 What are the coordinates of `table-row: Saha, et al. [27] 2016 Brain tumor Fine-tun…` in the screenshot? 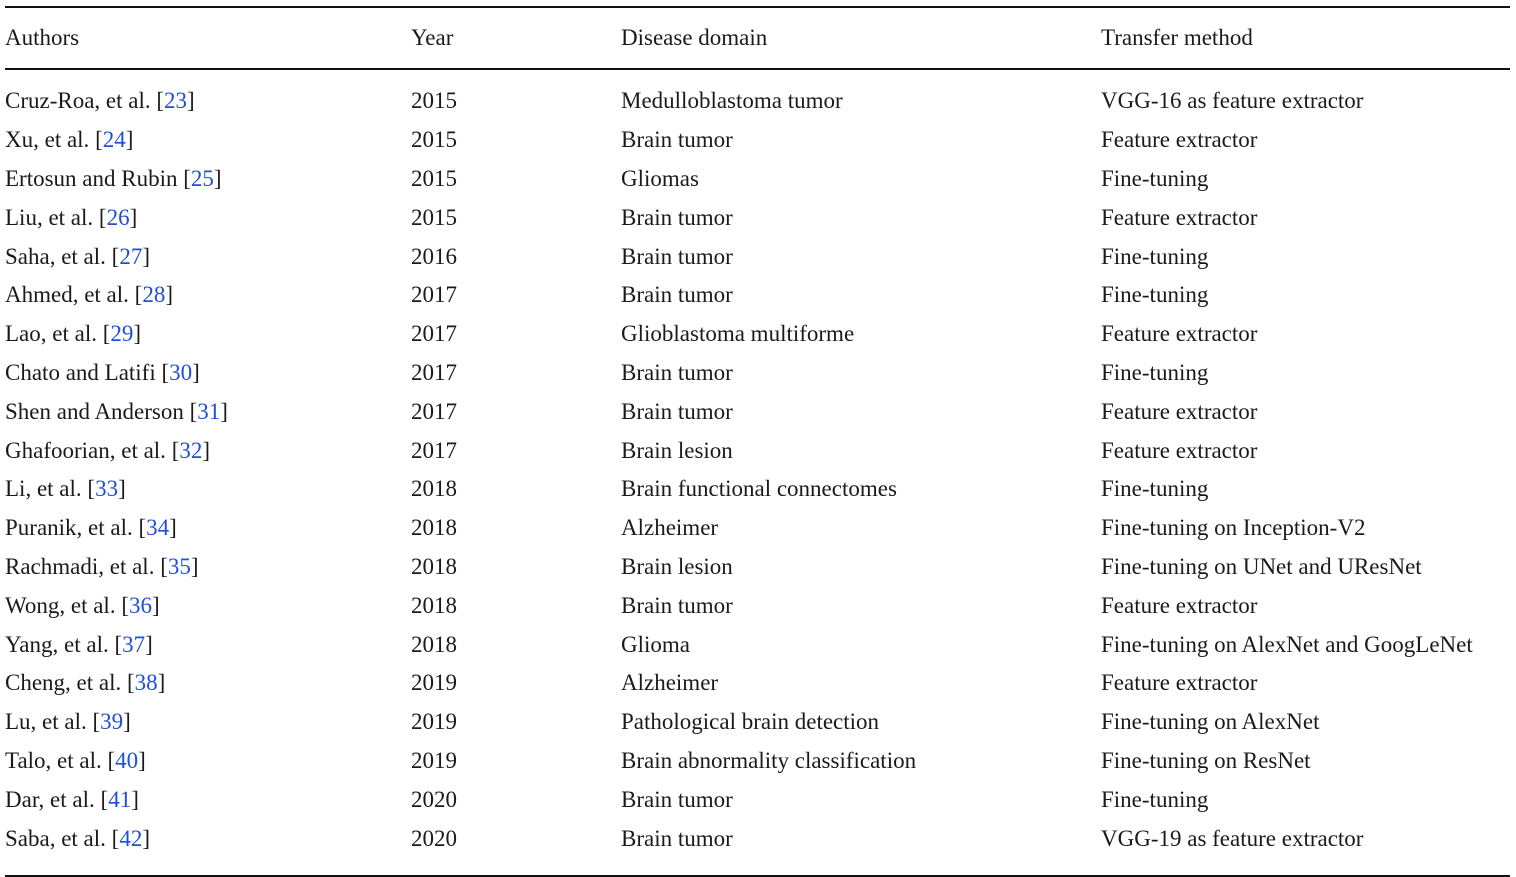 It's located at (757, 256).